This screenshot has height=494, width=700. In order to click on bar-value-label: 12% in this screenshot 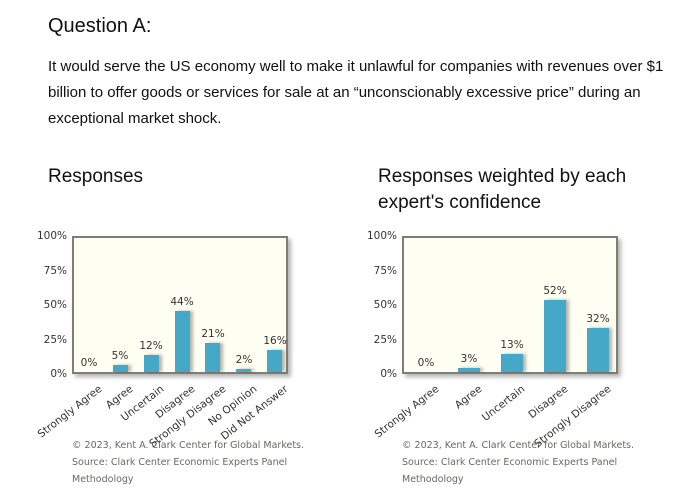, I will do `click(151, 346)`.